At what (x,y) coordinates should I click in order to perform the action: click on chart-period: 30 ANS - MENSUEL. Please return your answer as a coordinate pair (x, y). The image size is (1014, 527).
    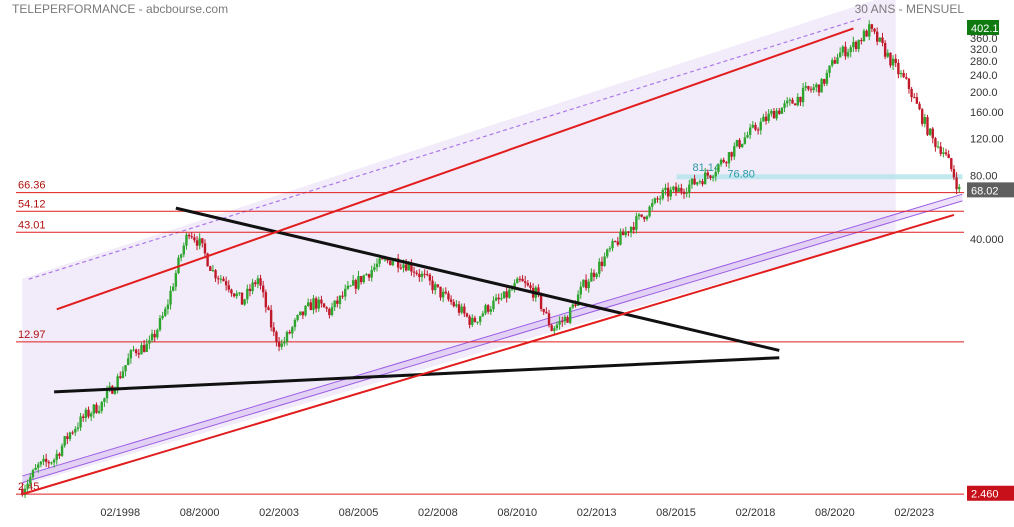
    Looking at the image, I should click on (909, 9).